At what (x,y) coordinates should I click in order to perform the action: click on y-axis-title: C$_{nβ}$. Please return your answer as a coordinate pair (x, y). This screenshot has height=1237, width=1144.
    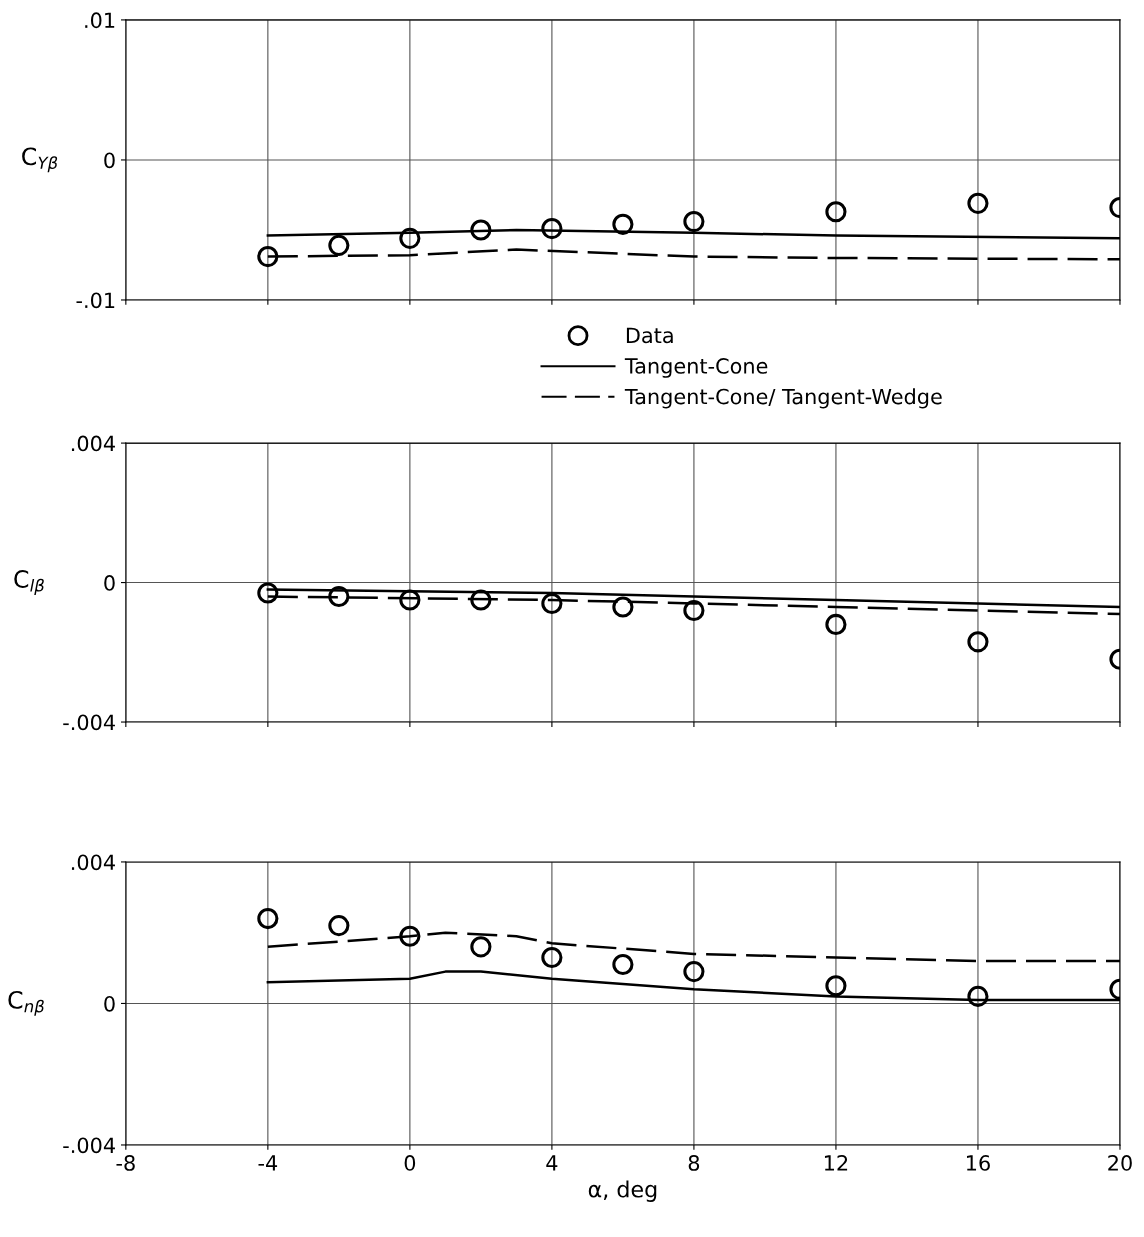
    Looking at the image, I should click on (26, 1003).